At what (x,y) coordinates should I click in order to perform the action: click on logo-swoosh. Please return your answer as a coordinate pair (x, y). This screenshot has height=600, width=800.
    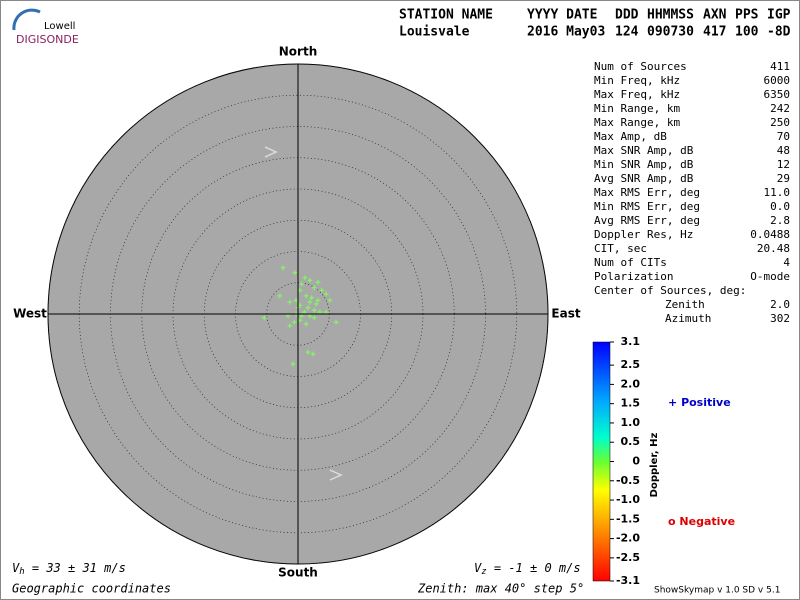
    Looking at the image, I should click on (26, 19).